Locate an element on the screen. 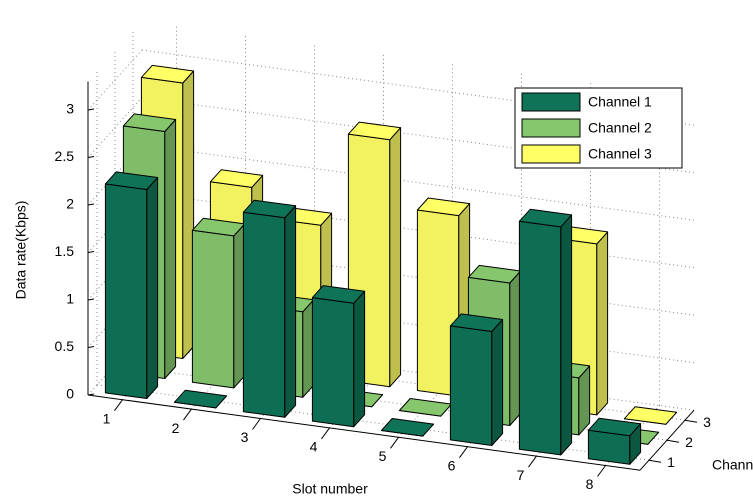 Image resolution: width=753 pixels, height=503 pixels. y-tick-label: 2 is located at coordinates (689, 442).